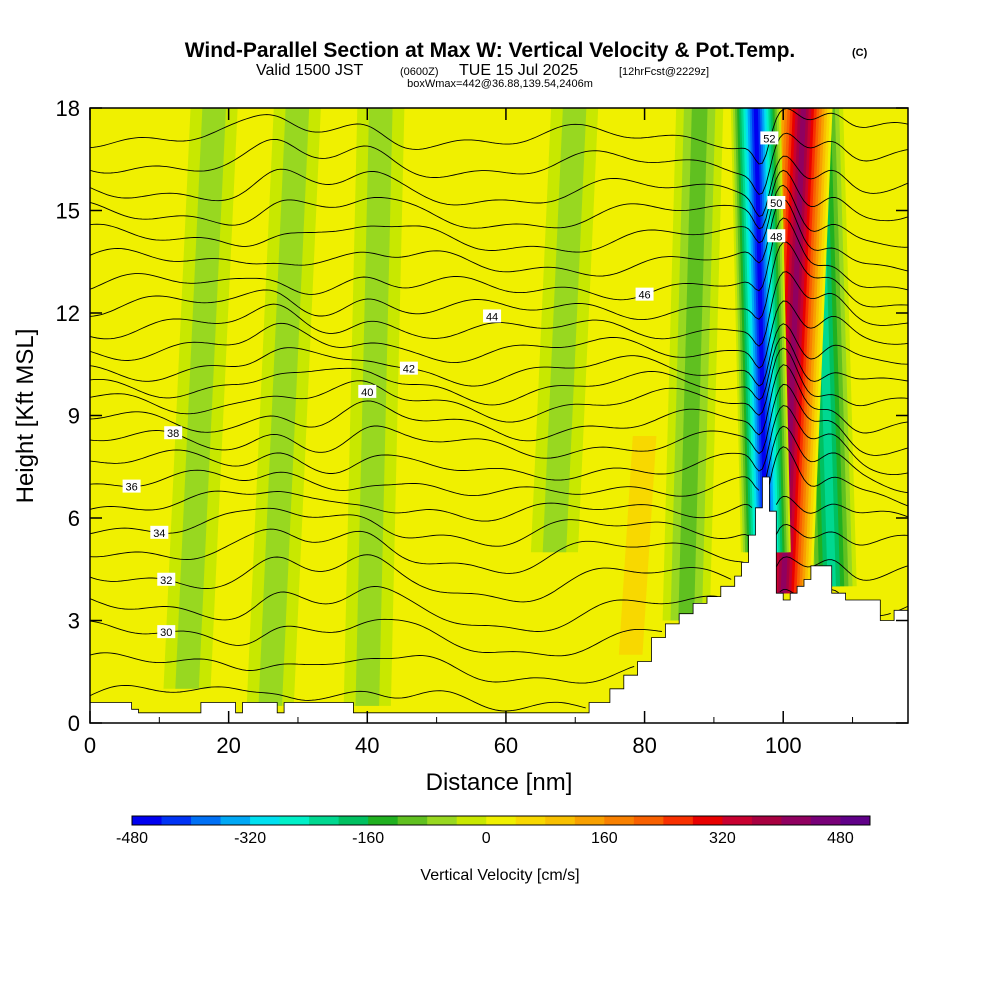  I want to click on svg-text: 30, so click(166, 633).